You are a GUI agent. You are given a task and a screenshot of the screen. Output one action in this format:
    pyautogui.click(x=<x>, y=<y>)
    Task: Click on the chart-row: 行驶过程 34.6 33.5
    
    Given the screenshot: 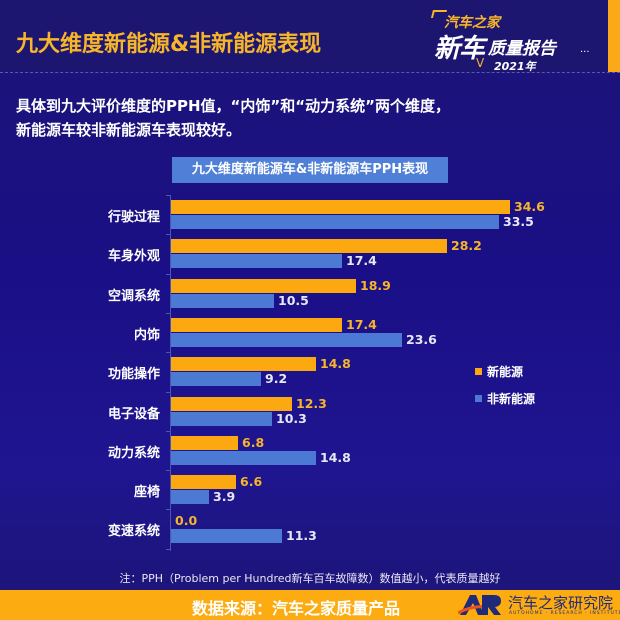 What is the action you would take?
    pyautogui.click(x=310, y=214)
    